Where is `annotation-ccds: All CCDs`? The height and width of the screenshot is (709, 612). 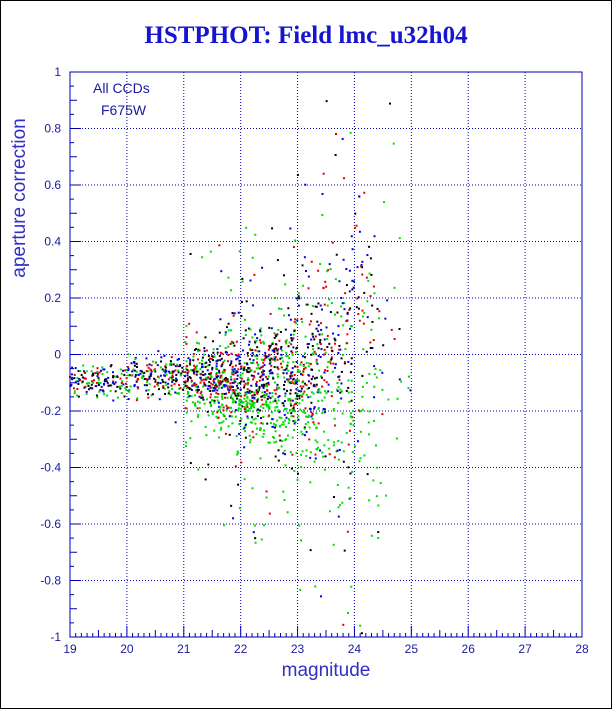 annotation-ccds: All CCDs is located at coordinates (121, 88).